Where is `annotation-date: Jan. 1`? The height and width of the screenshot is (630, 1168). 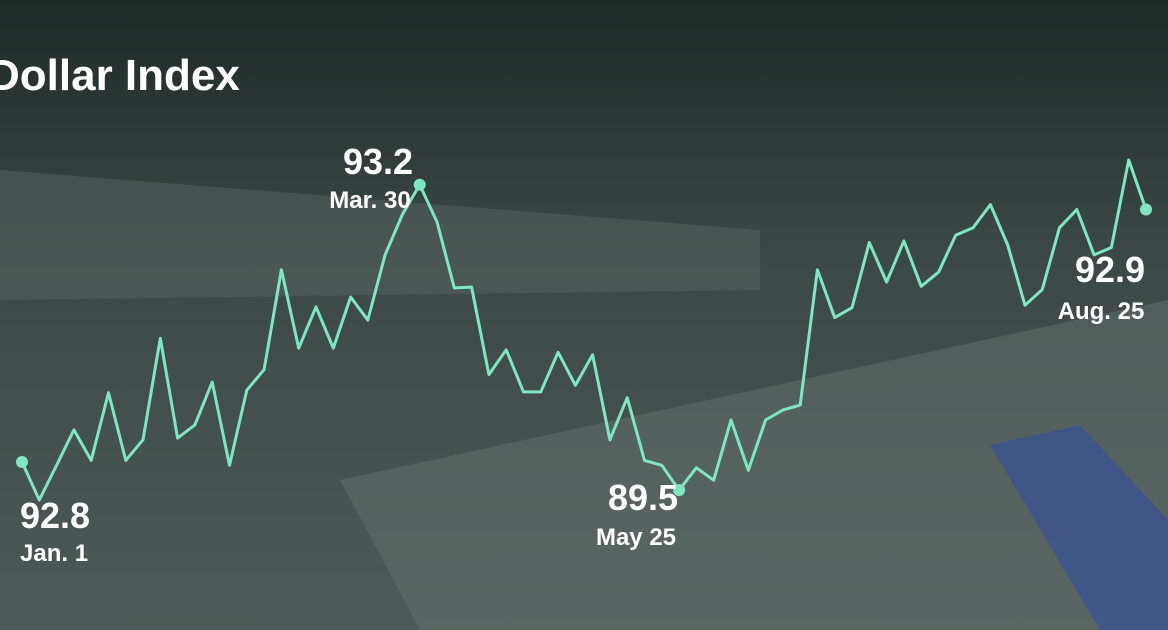 annotation-date: Jan. 1 is located at coordinates (54, 553).